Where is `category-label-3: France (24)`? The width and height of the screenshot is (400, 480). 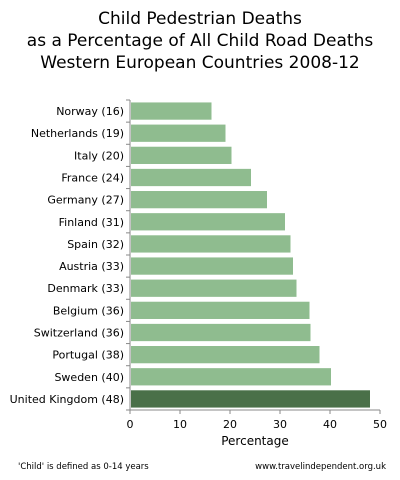 category-label-3: France (24) is located at coordinates (92, 178).